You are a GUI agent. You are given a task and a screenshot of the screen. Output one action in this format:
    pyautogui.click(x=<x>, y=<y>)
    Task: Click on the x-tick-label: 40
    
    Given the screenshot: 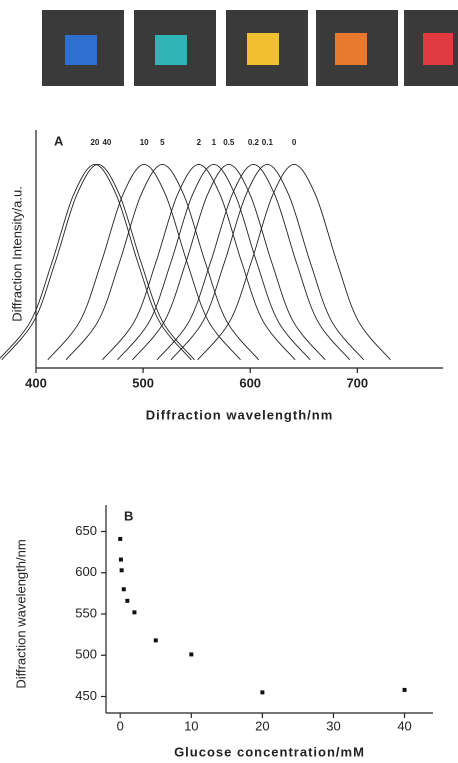 What is the action you would take?
    pyautogui.click(x=404, y=725)
    